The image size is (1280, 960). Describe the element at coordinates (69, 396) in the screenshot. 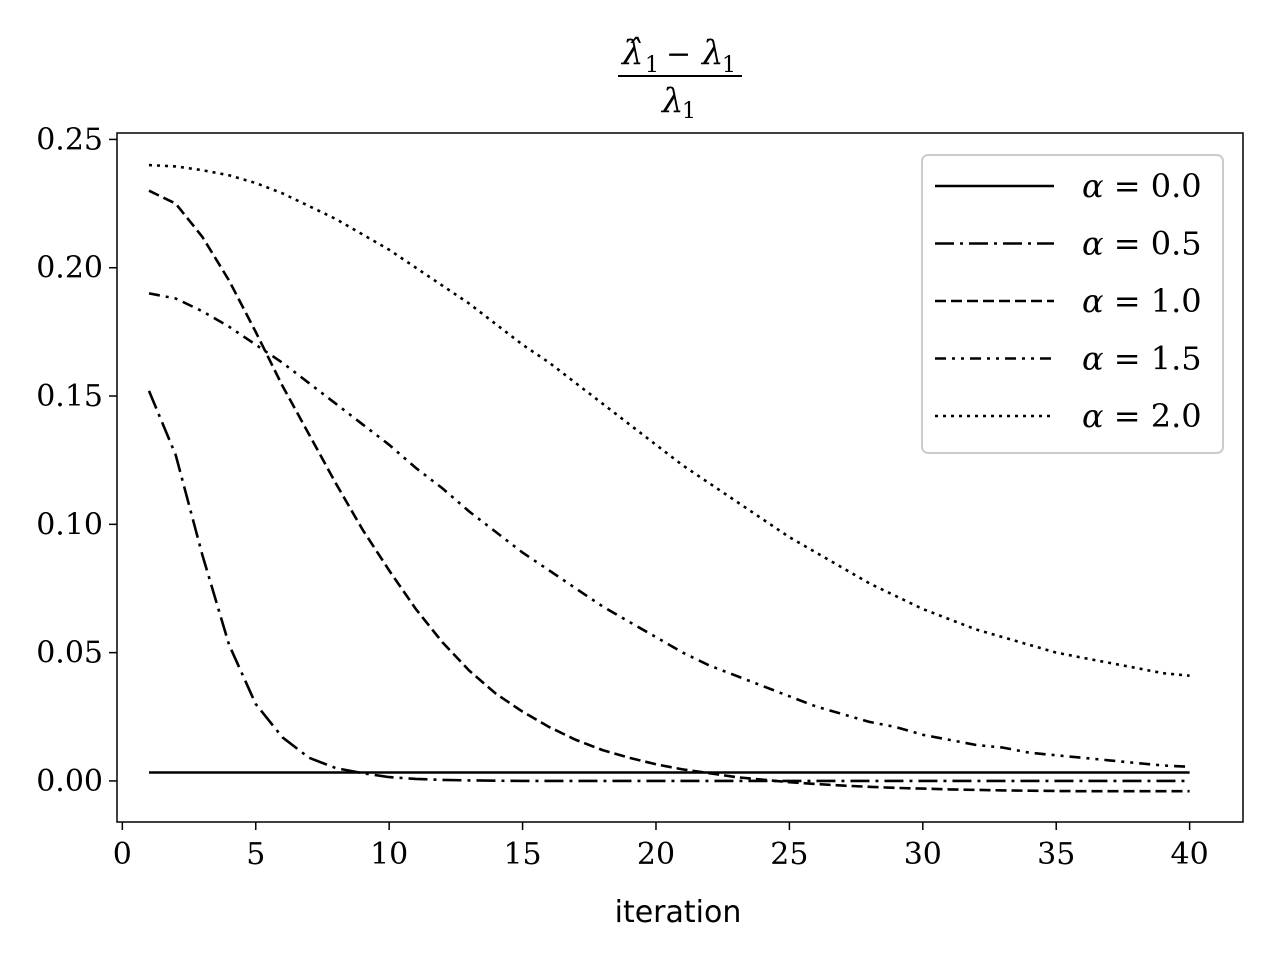

I see `y-tick-label: 0.15` at that location.